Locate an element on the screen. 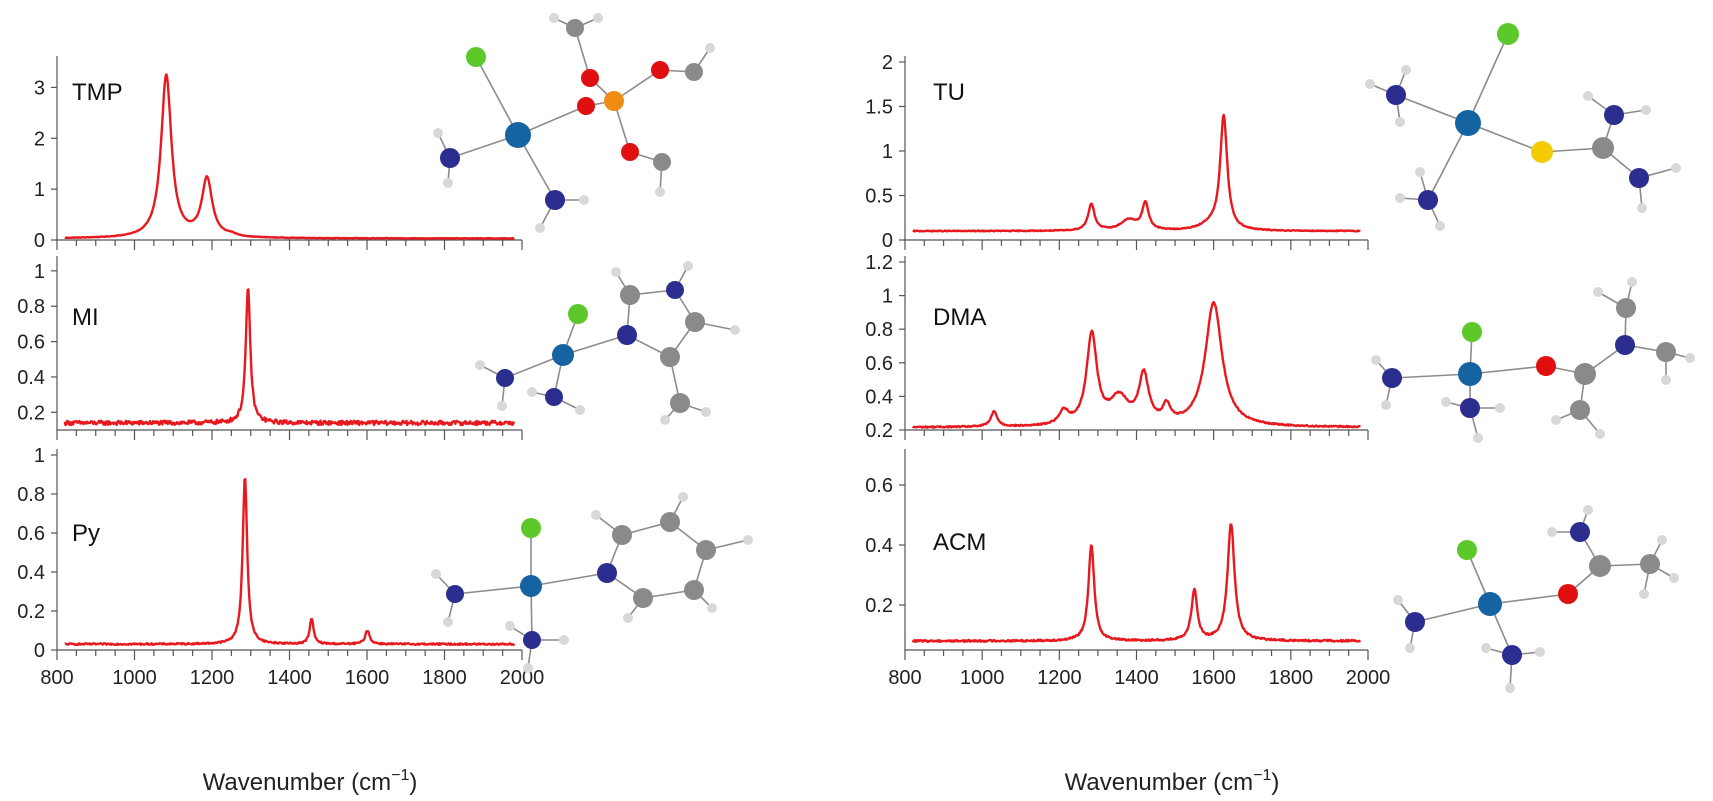  acm-xtick-label: 1400 is located at coordinates (1136, 678).